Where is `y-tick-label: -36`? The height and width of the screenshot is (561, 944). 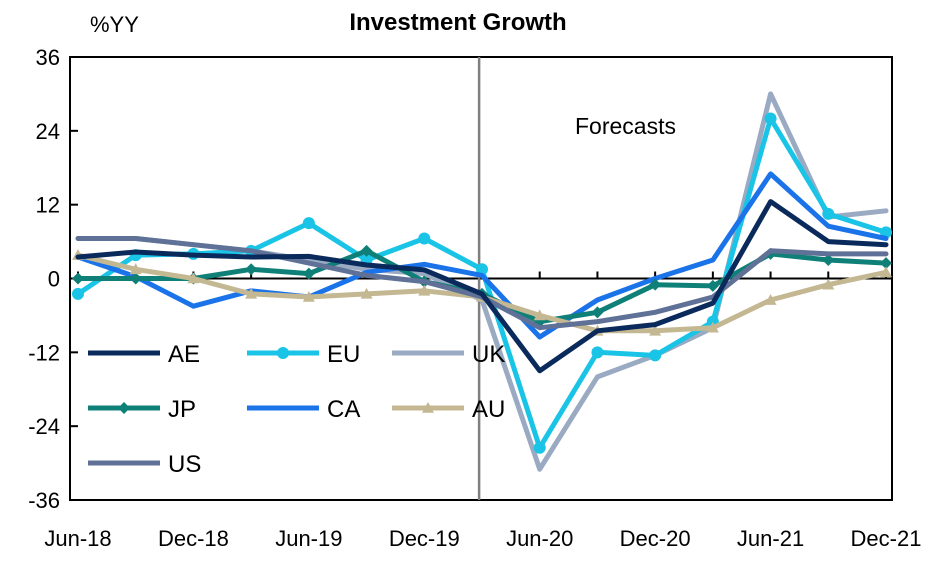
y-tick-label: -36 is located at coordinates (44, 500).